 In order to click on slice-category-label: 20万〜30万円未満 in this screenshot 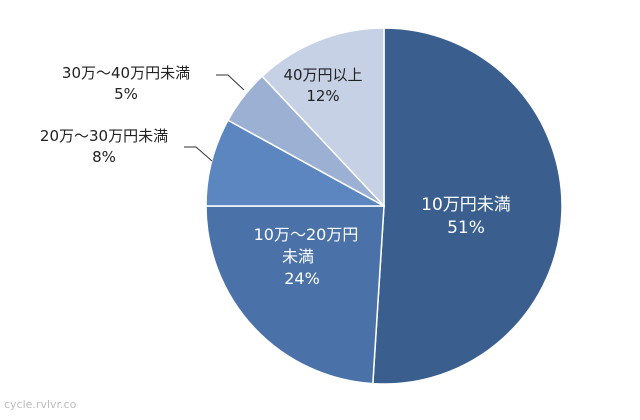, I will do `click(104, 136)`.